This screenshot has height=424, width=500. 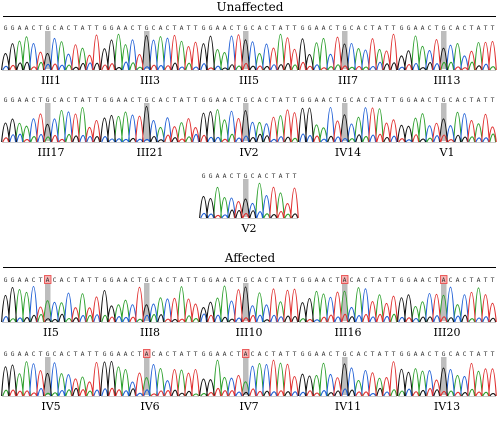 I want to click on chromatogram-iii1: G G A A C T G C A C T A T T III1, so click(x=51, y=54).